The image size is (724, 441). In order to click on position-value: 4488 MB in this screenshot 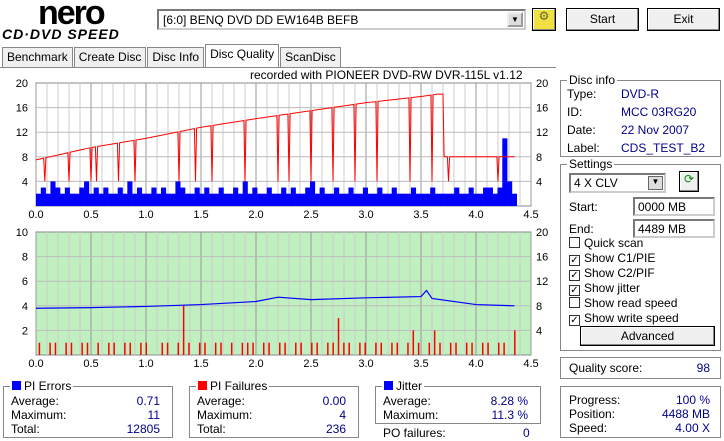, I will do `click(685, 414)`.